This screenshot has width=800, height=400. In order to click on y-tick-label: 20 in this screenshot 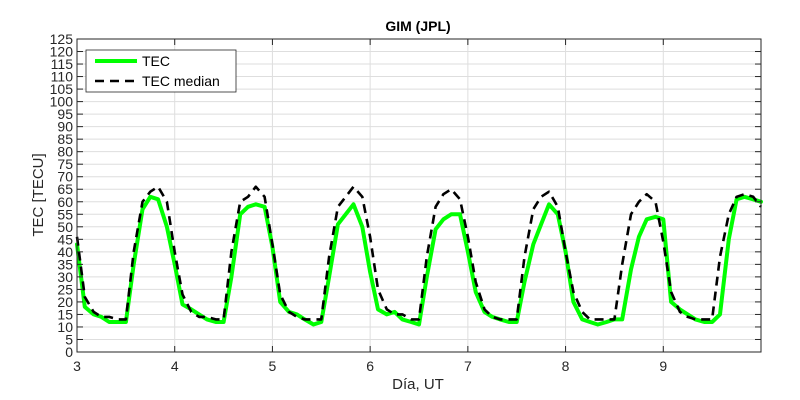, I will do `click(65, 302)`.